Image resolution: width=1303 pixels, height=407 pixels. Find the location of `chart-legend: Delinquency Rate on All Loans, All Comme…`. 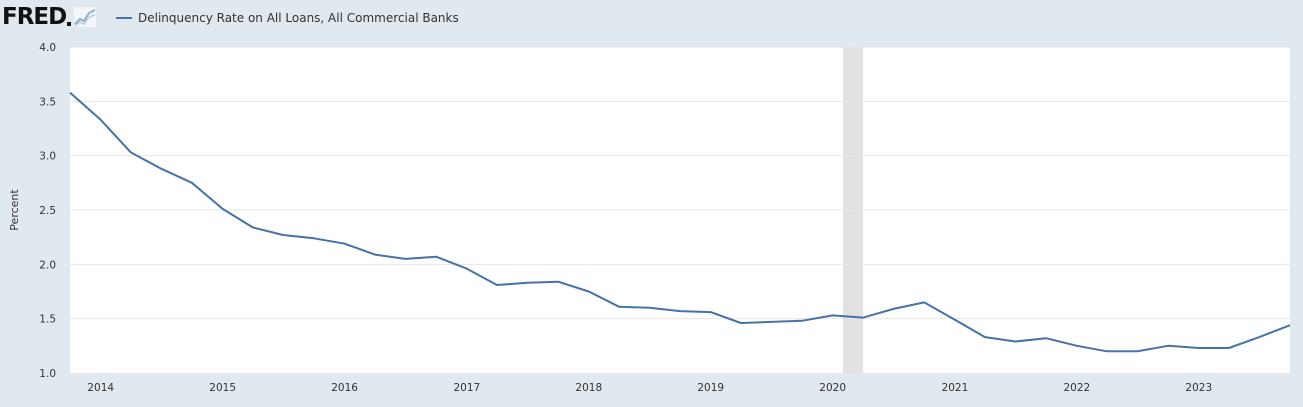

chart-legend: Delinquency Rate on All Loans, All Comme… is located at coordinates (287, 18).